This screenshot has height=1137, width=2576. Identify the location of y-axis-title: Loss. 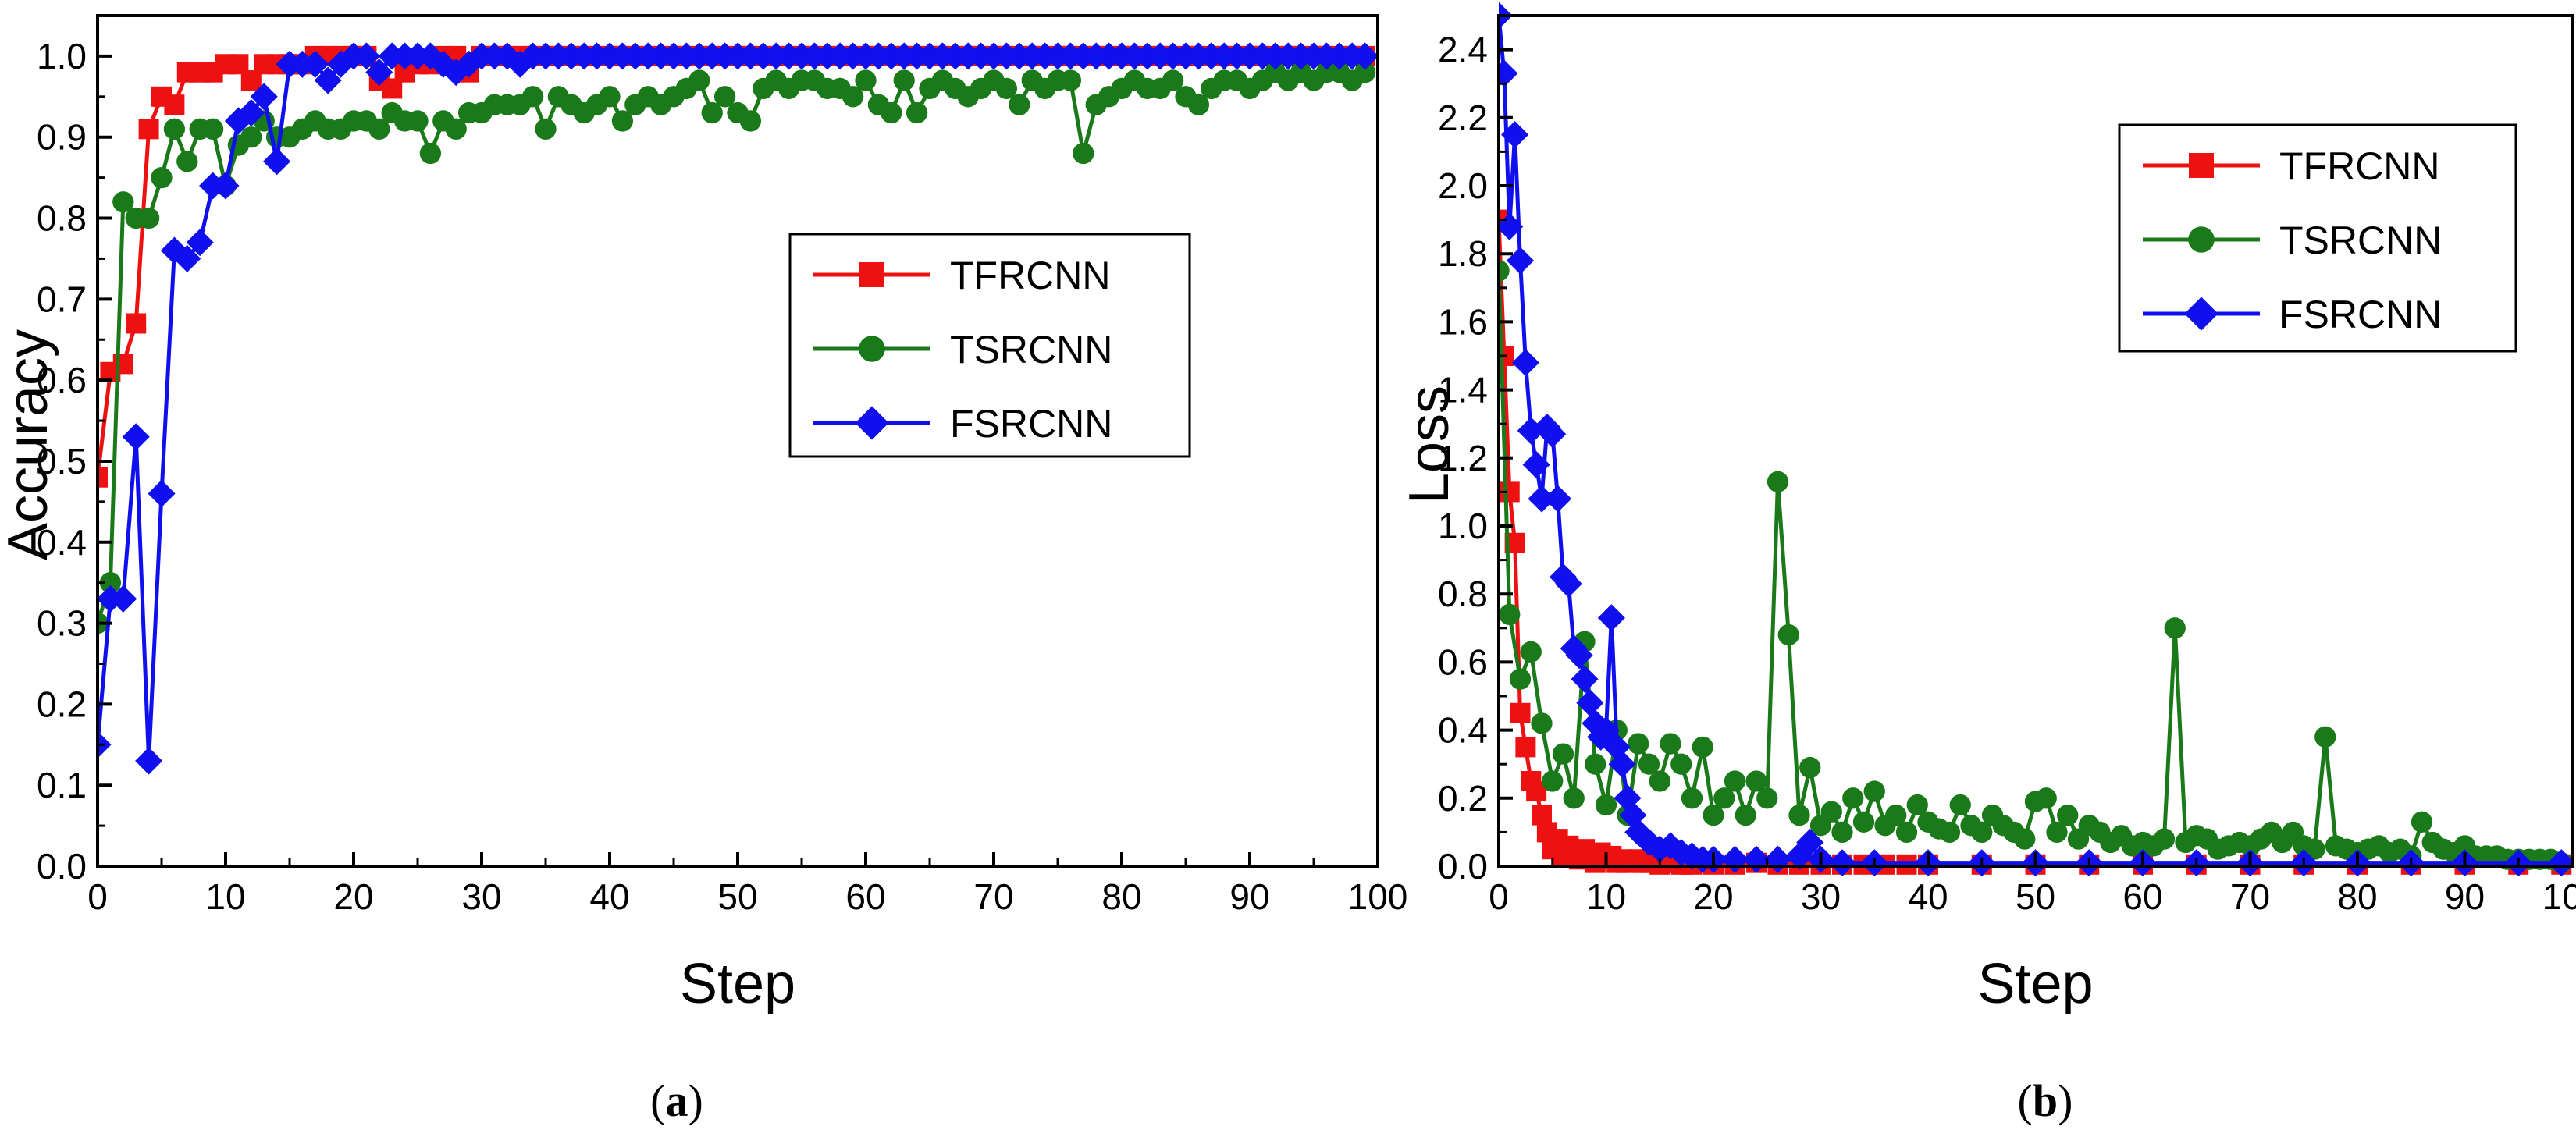
(1429, 445).